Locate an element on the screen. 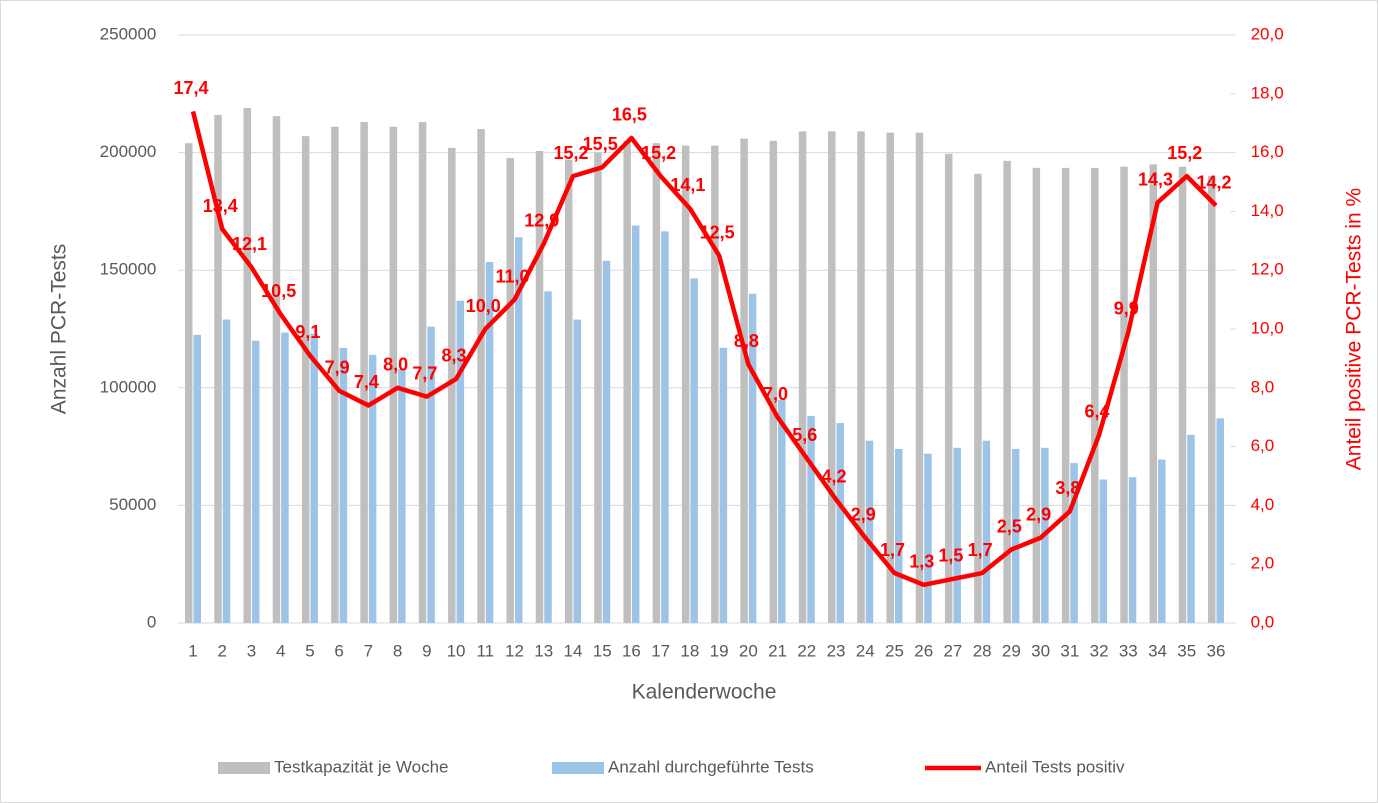 The image size is (1378, 803). data-label: 7,7 is located at coordinates (424, 373).